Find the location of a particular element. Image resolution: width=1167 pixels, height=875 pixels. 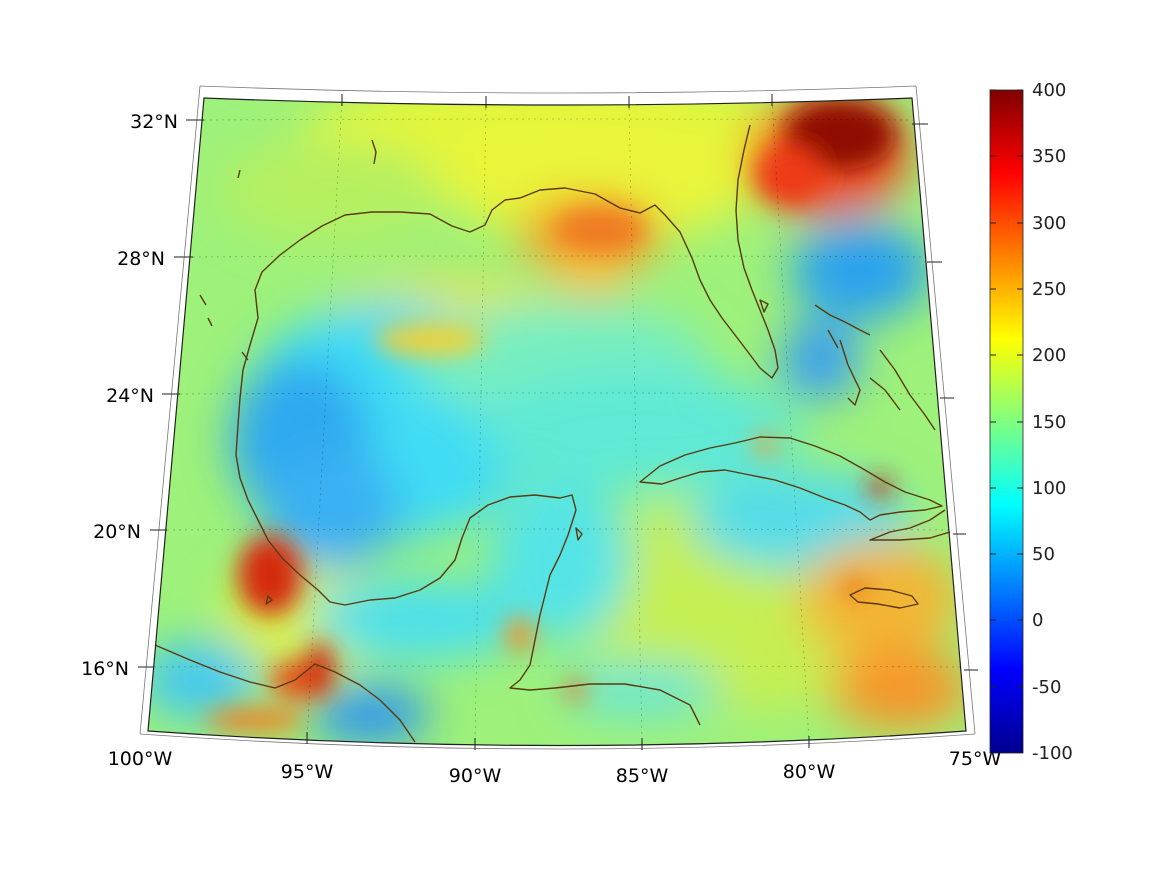

lon-labels: 100°W 95°W 90°W 85°W 80°W 75°W is located at coordinates (555, 767).